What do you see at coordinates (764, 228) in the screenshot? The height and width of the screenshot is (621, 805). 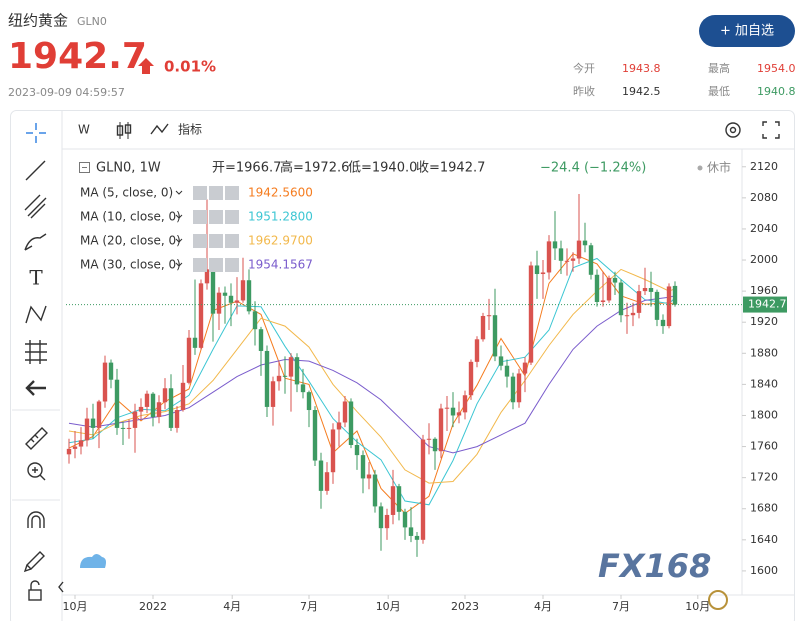 I see `y-tick-label: 2040` at bounding box center [764, 228].